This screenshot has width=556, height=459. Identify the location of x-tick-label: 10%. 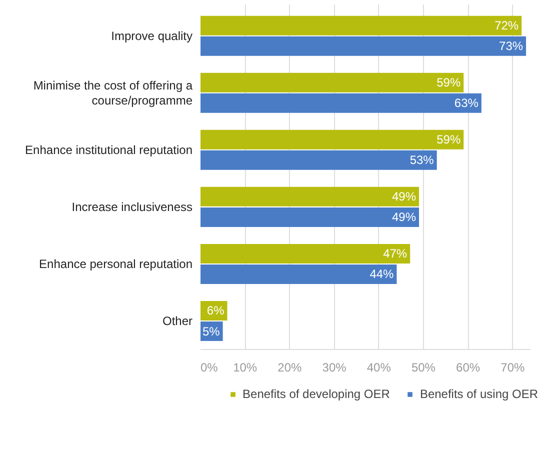
(245, 367).